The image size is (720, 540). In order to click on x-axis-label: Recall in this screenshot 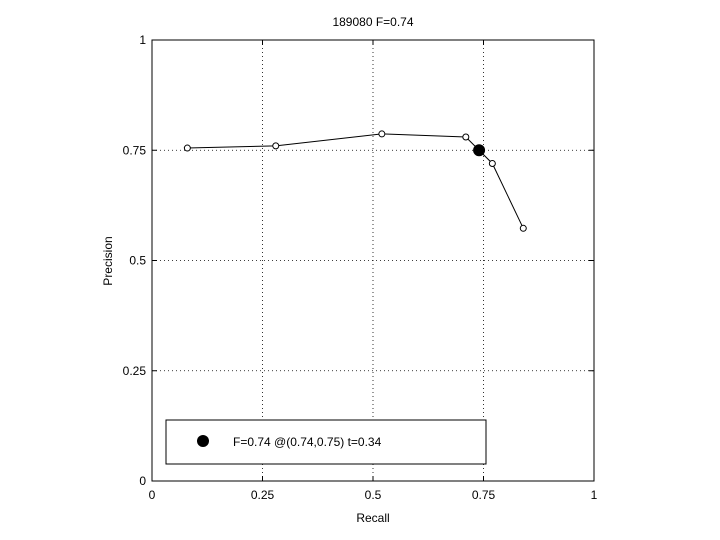, I will do `click(372, 518)`.